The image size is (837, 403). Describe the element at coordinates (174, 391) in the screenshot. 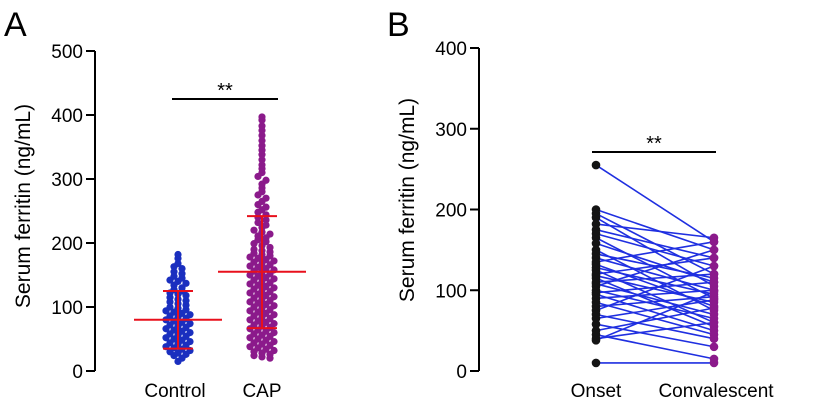

I see `x-tick-label: Control` at that location.